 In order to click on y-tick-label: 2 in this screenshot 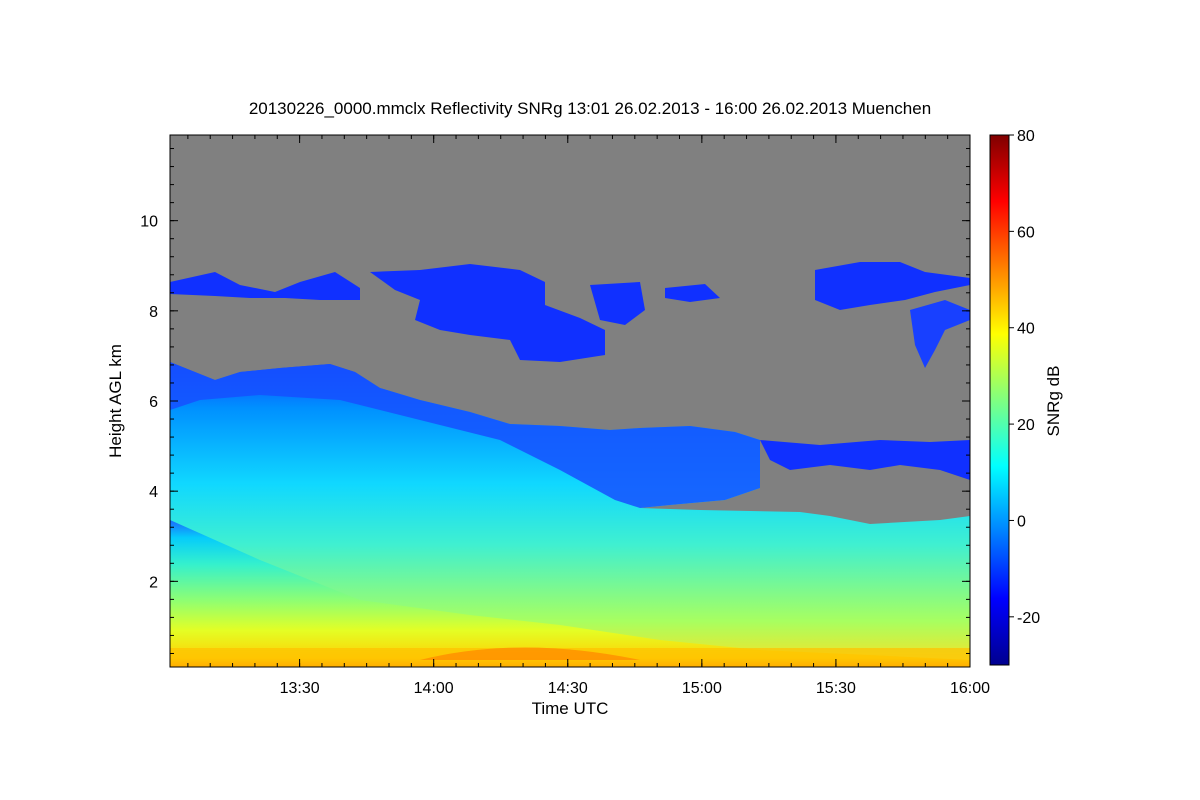, I will do `click(153, 582)`.